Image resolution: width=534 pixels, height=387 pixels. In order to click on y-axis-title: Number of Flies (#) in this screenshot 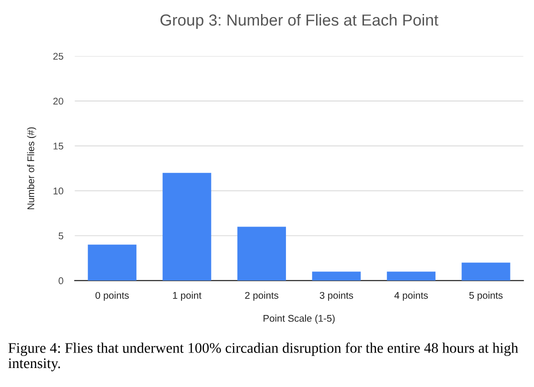, I will do `click(31, 168)`.